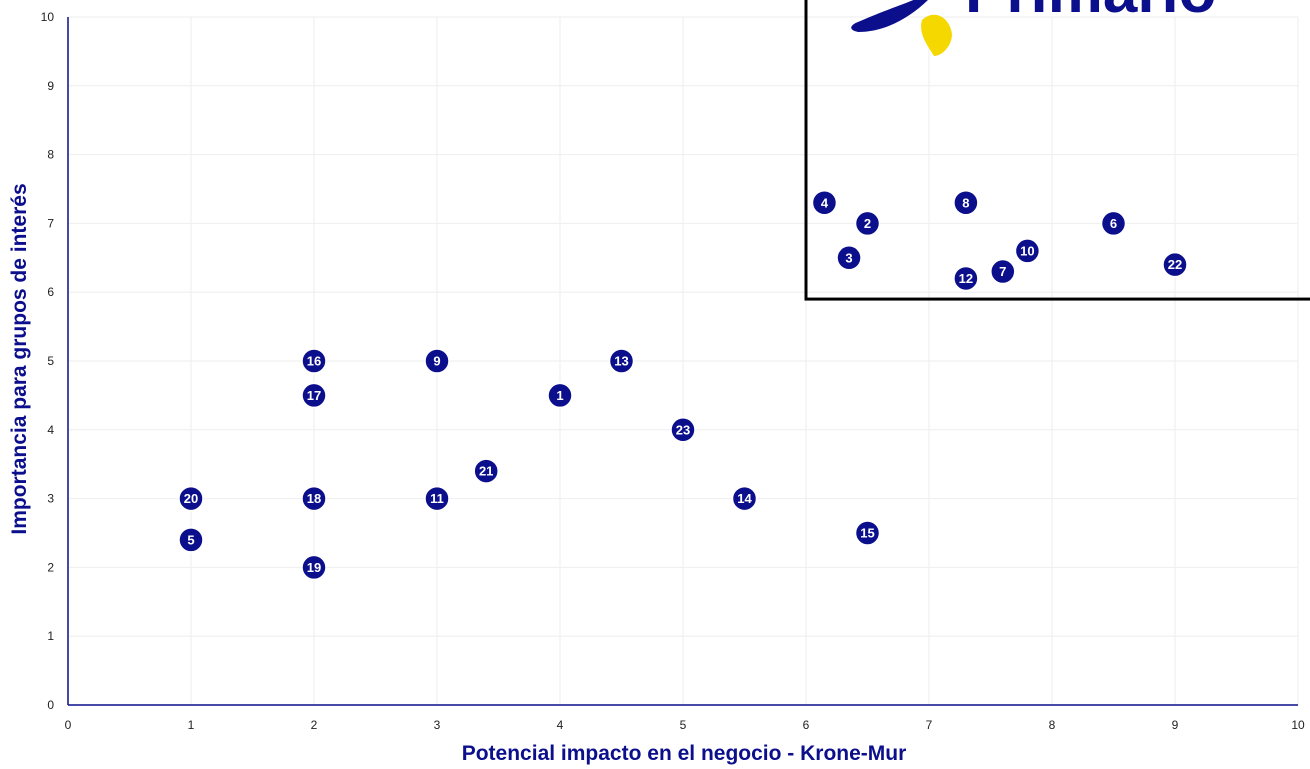 This screenshot has height=769, width=1310. I want to click on y-tick-label: 9, so click(50, 86).